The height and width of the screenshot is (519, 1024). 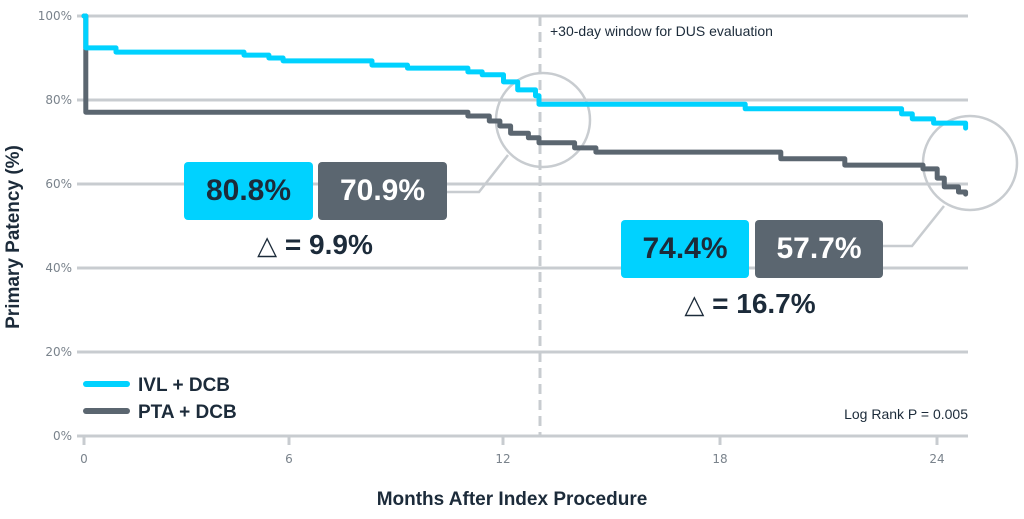 I want to click on callout-circle-24mo, so click(x=970, y=163).